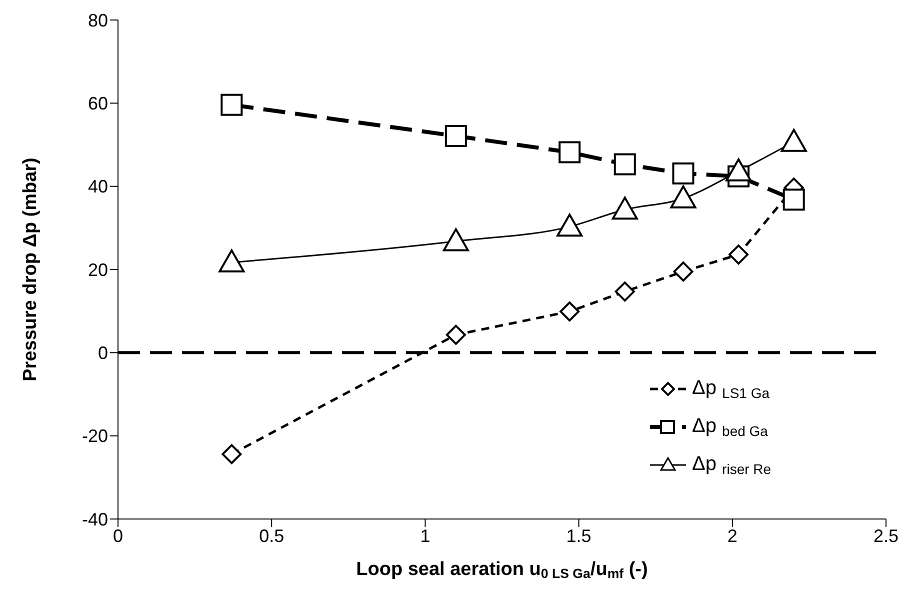 The width and height of the screenshot is (906, 599). What do you see at coordinates (579, 536) in the screenshot?
I see `x-tick-label: 1.5` at bounding box center [579, 536].